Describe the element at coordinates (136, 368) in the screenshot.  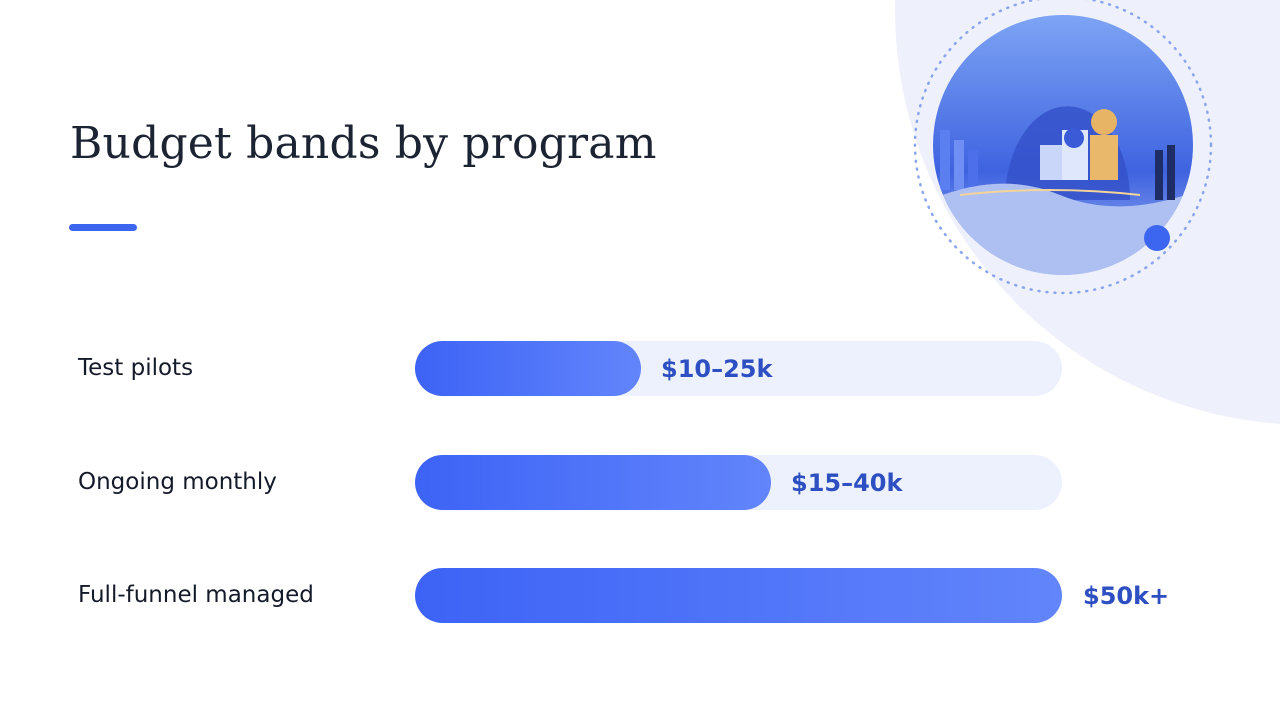
I see `row-label: Test pilots` at that location.